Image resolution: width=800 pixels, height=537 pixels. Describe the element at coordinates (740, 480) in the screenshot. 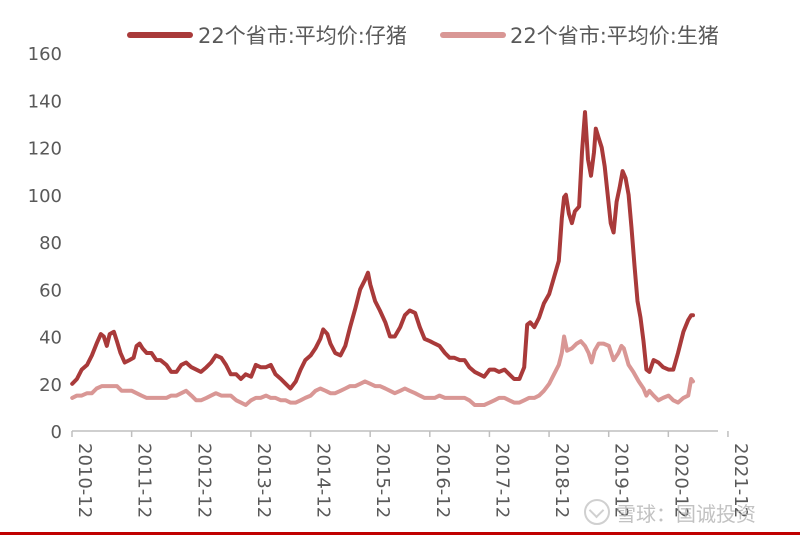

I see `x-tick-label: 2021-12` at that location.